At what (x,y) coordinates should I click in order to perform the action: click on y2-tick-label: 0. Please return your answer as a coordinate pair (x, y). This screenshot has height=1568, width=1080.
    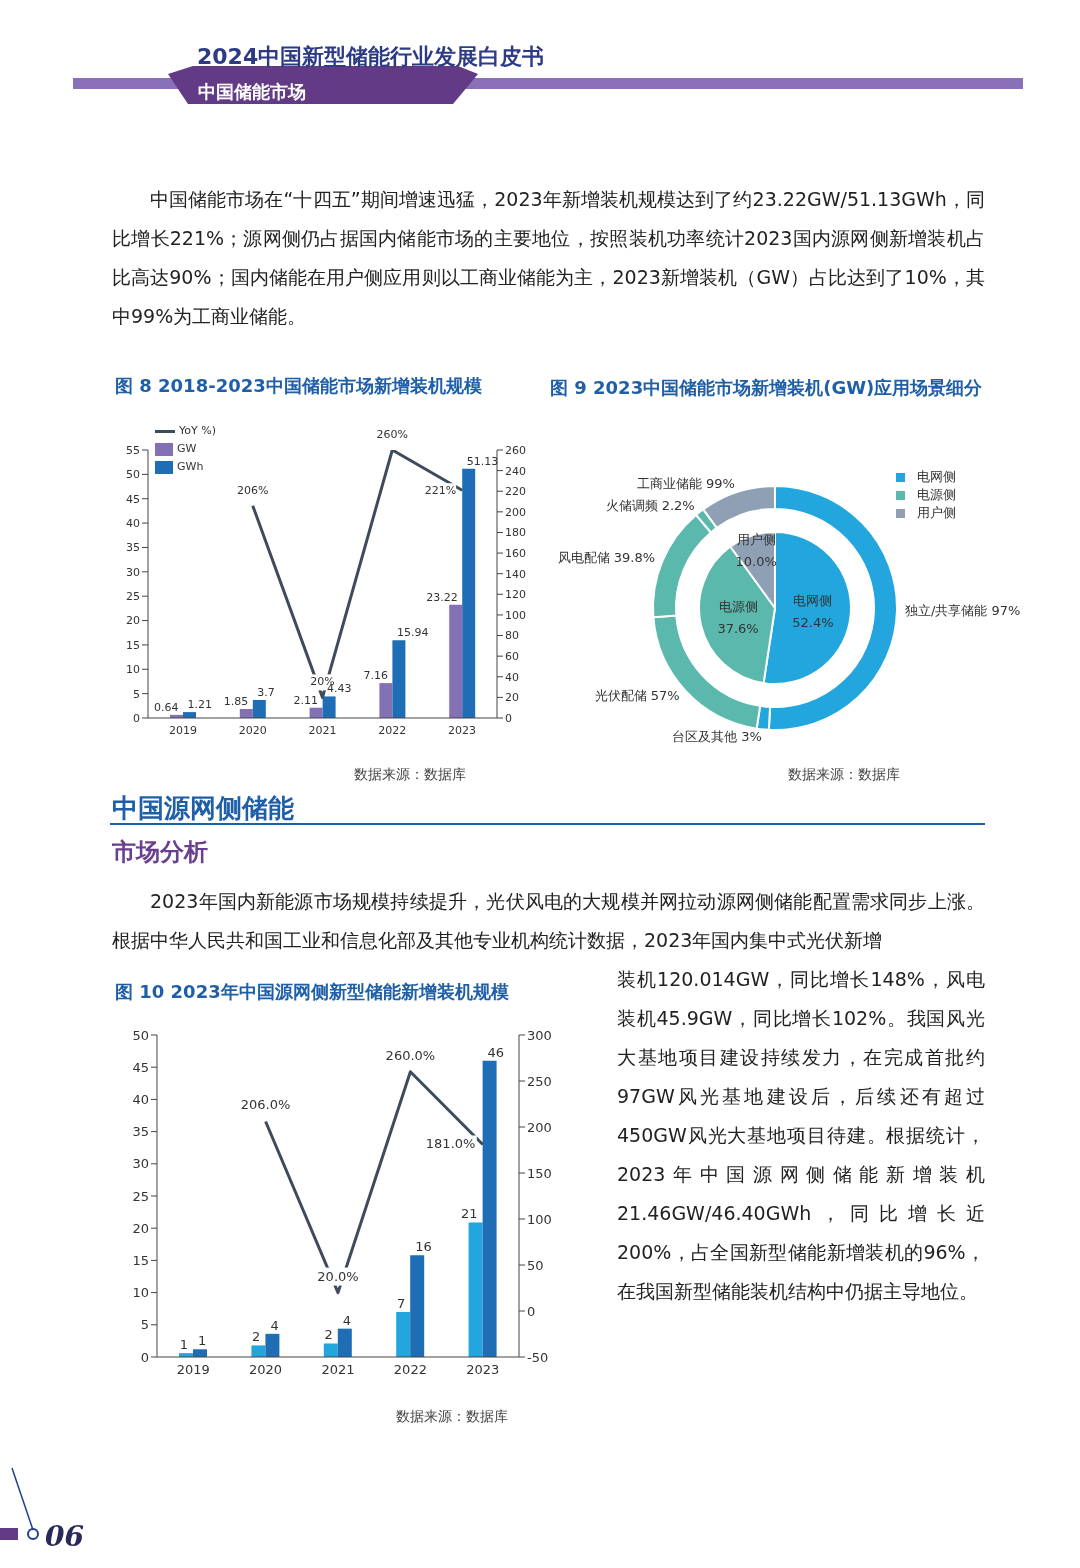
    Looking at the image, I should click on (531, 1311).